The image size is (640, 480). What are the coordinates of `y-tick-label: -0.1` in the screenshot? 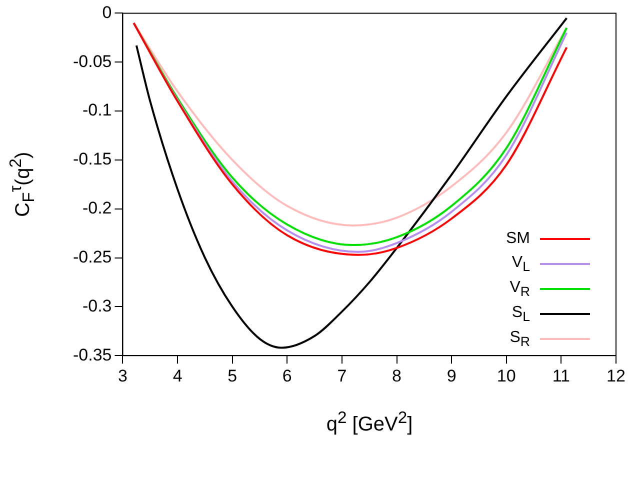 It's located at (97, 110).